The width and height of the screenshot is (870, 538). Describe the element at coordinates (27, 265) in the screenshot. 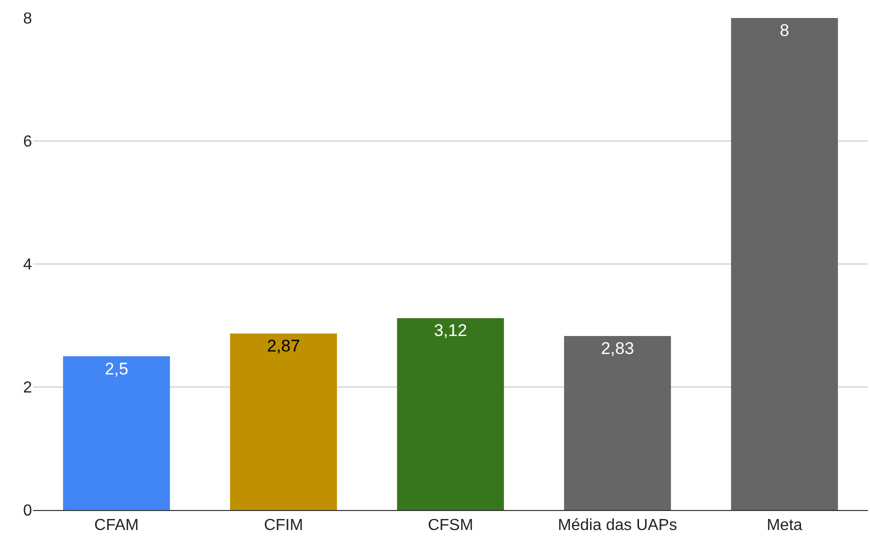

I see `y-tick-label: 4` at that location.